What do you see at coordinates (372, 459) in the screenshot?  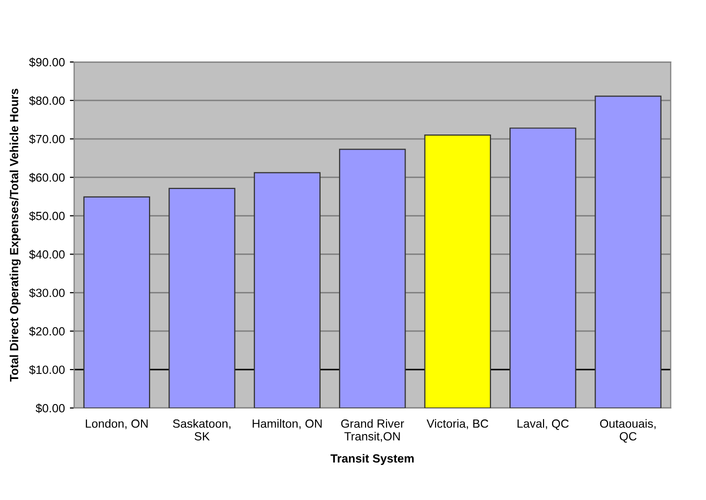 I see `x-axis-title: Transit System` at bounding box center [372, 459].